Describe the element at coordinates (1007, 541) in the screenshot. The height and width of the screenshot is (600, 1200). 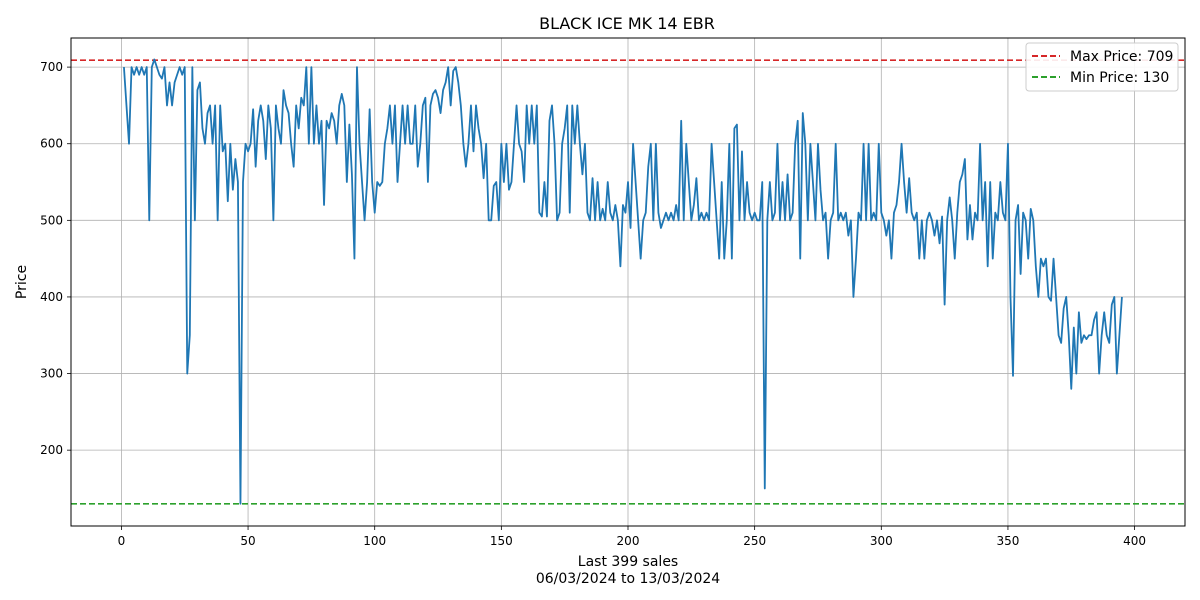
I see `x-tick-label: 350` at that location.